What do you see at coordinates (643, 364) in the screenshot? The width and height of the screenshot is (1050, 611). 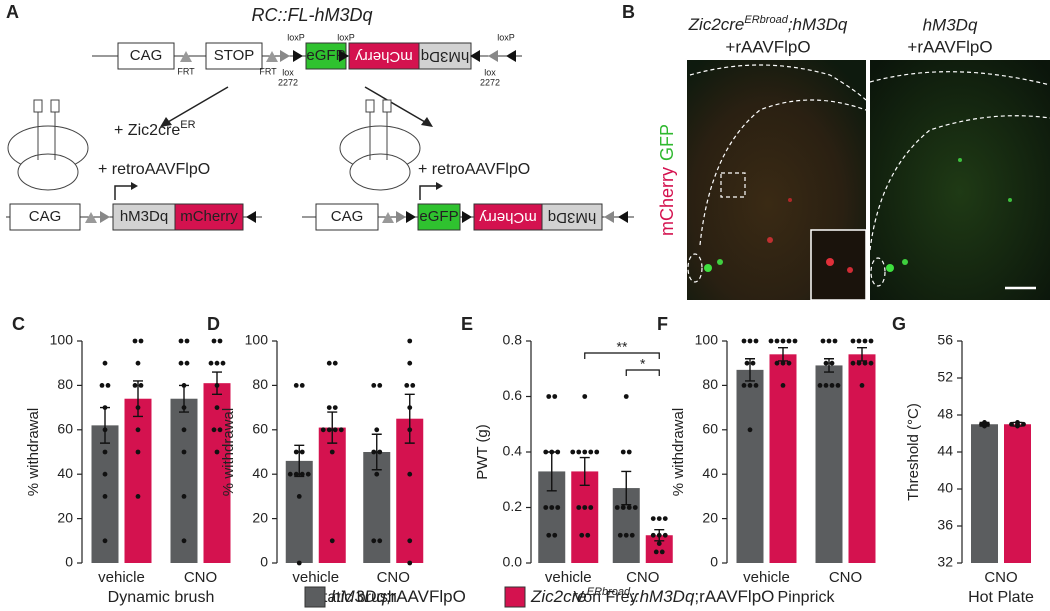 I see `significance-label: *` at bounding box center [643, 364].